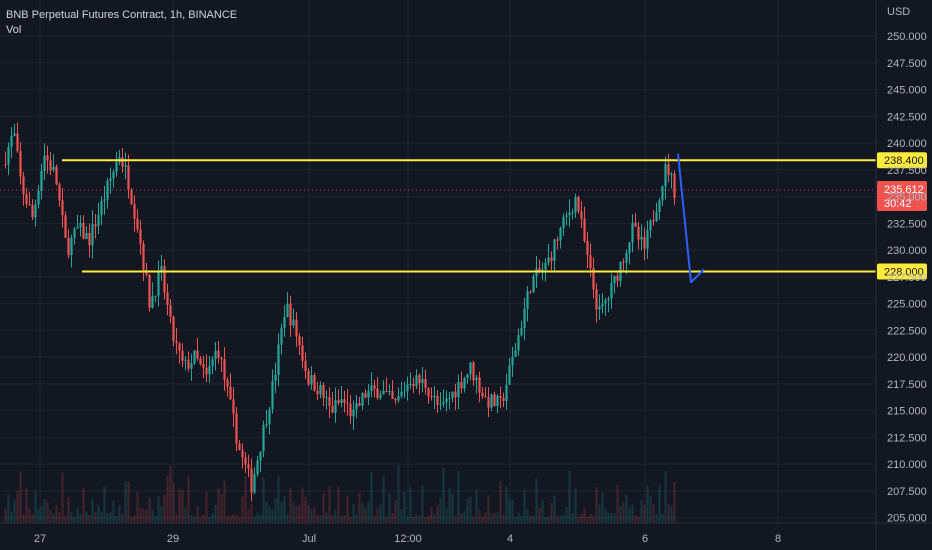  I want to click on price-tick-label: 242.500, so click(907, 117).